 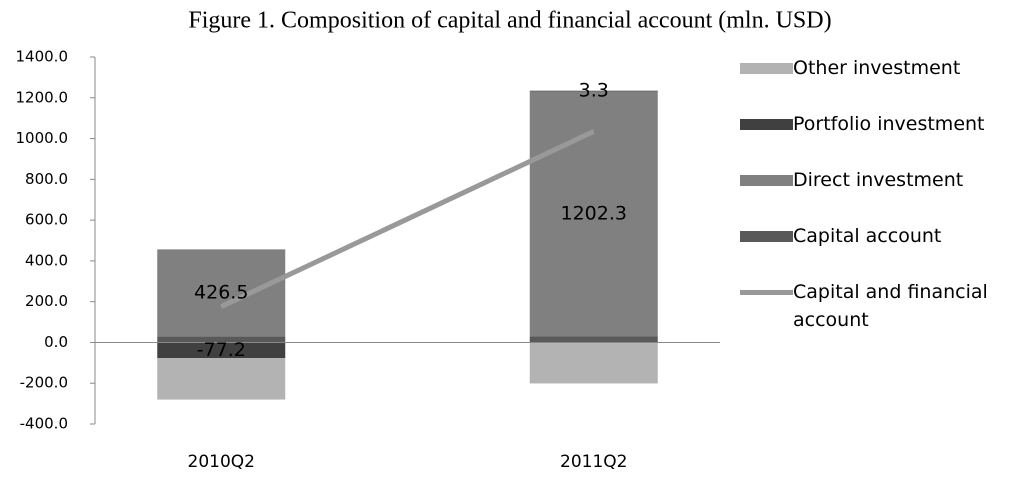 I want to click on y-tick-label: 1200.0, so click(x=42, y=97).